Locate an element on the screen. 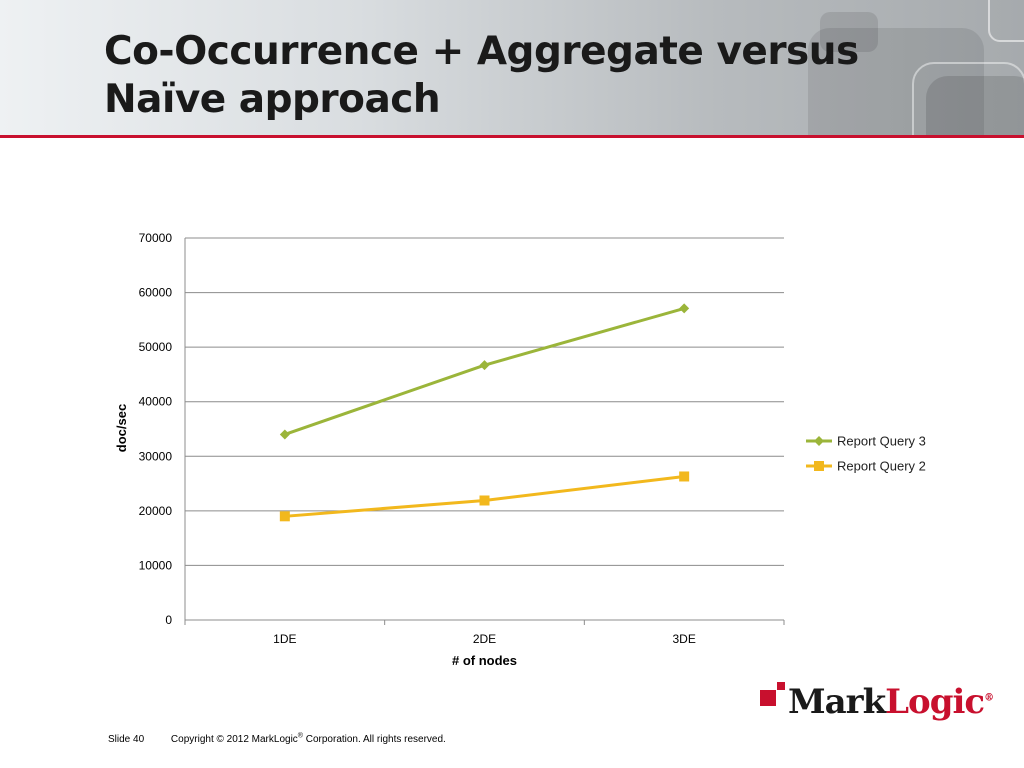 Image resolution: width=1024 pixels, height=768 pixels. legend-entry: Report Query 2 is located at coordinates (866, 466).